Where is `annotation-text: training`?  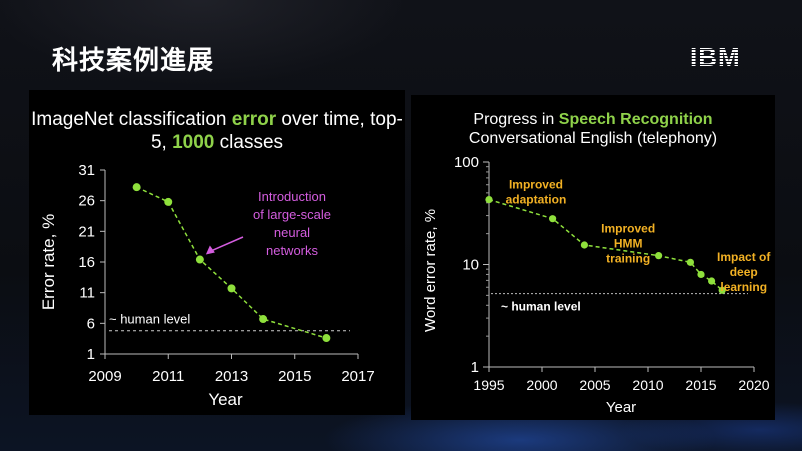 annotation-text: training is located at coordinates (628, 259).